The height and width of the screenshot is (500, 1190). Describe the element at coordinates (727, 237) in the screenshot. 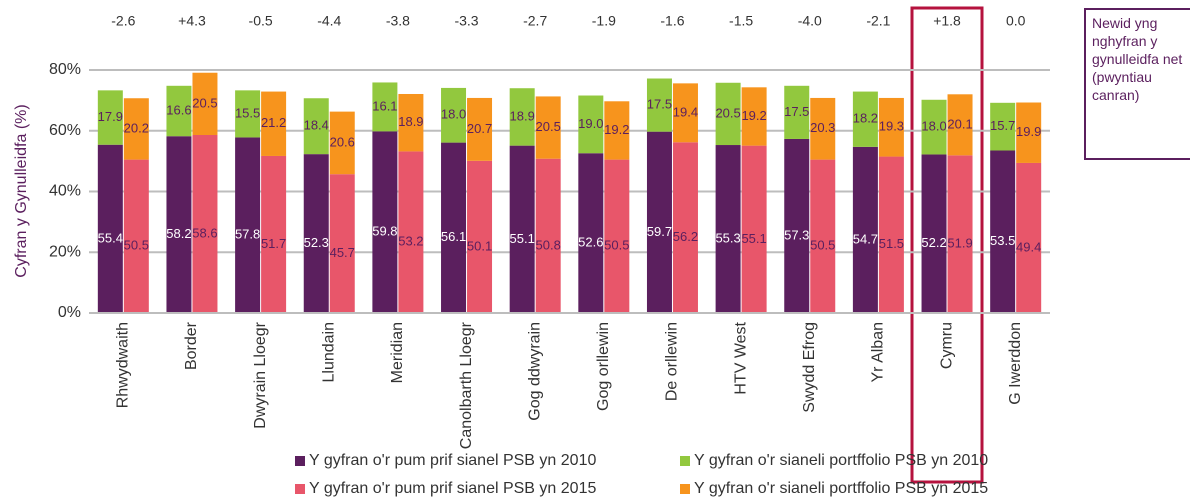

I see `data-label: 55.3` at that location.